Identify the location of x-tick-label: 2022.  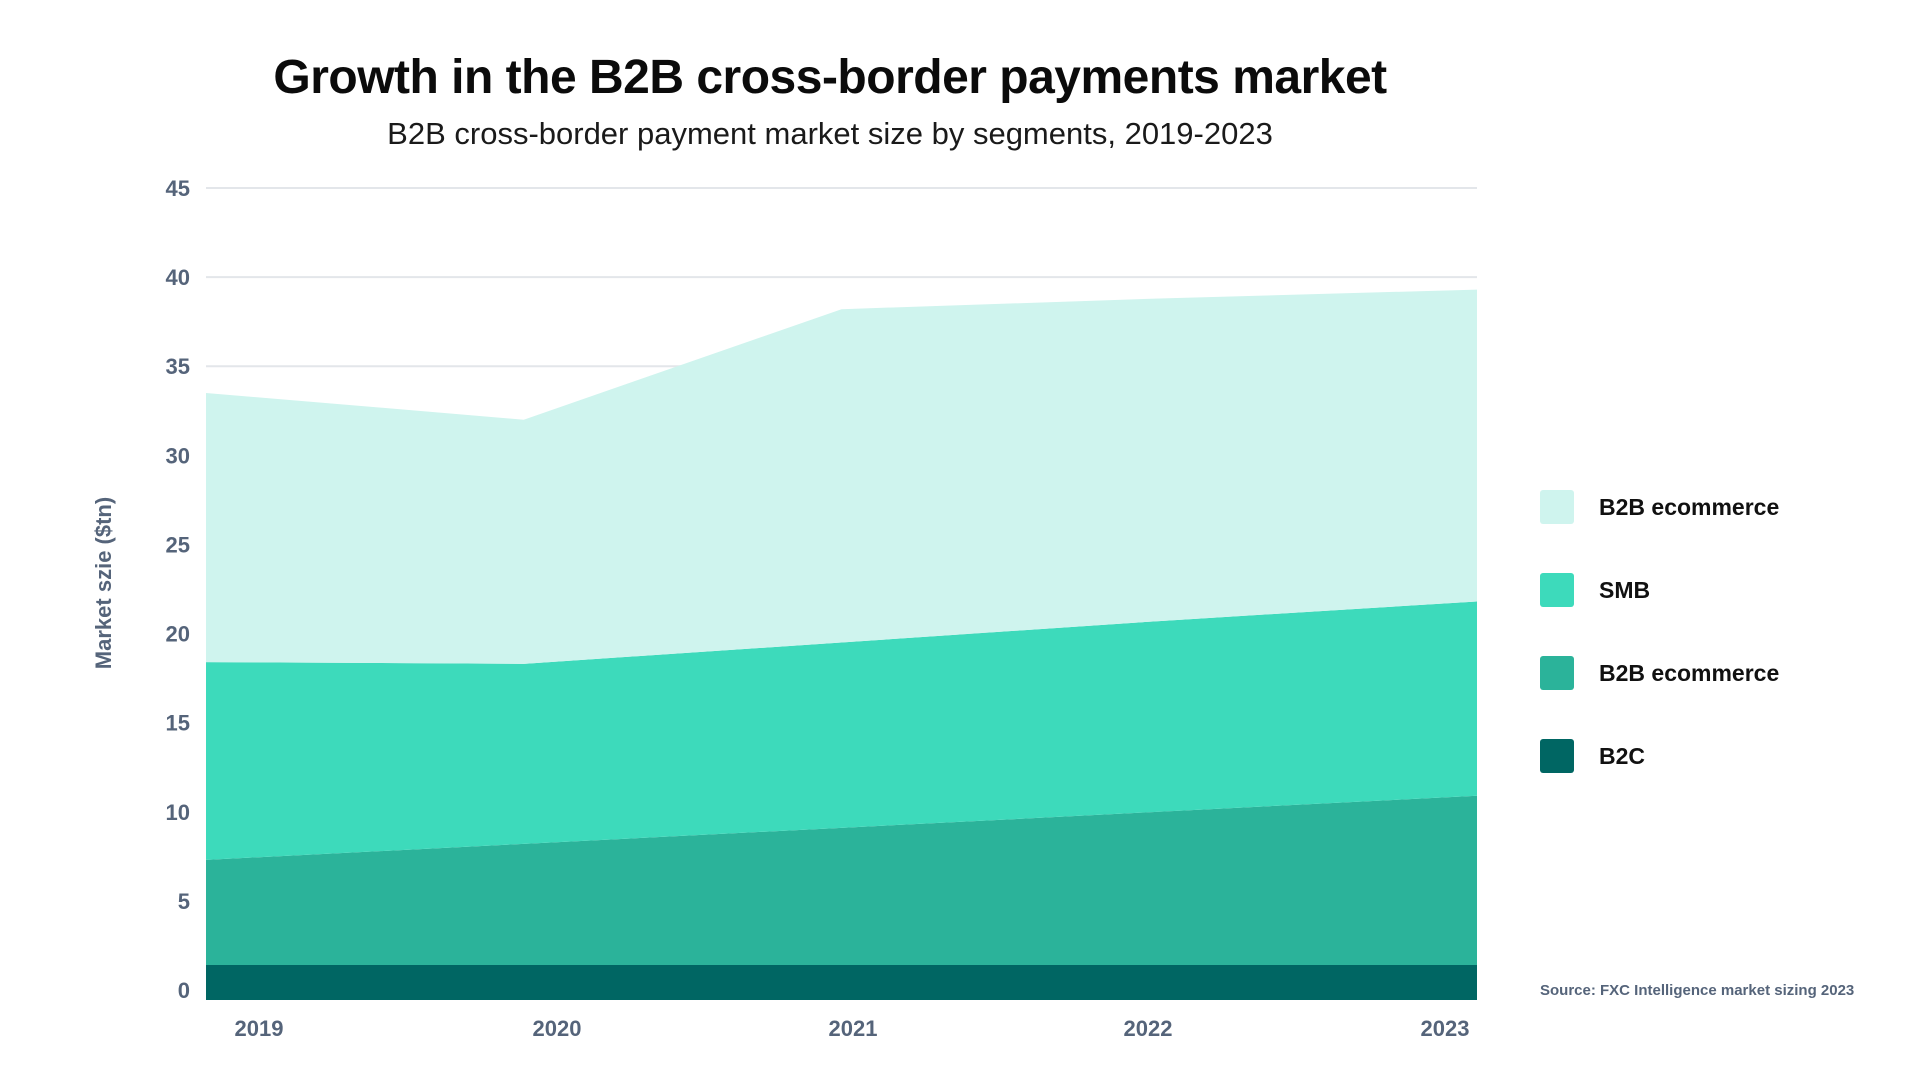
(1148, 1028).